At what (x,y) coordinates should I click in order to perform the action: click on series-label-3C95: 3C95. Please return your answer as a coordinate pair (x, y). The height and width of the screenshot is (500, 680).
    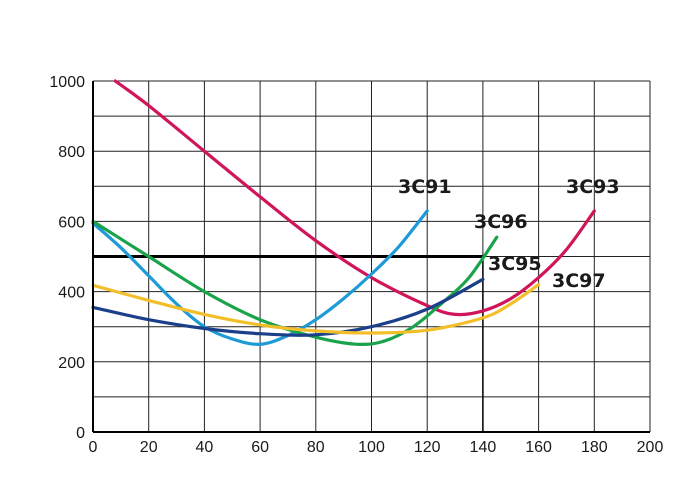
    Looking at the image, I should click on (515, 264).